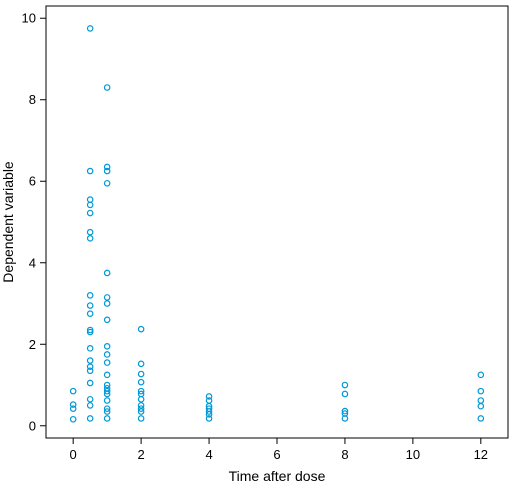 The width and height of the screenshot is (512, 489). I want to click on x-tick-label: 8, so click(344, 454).